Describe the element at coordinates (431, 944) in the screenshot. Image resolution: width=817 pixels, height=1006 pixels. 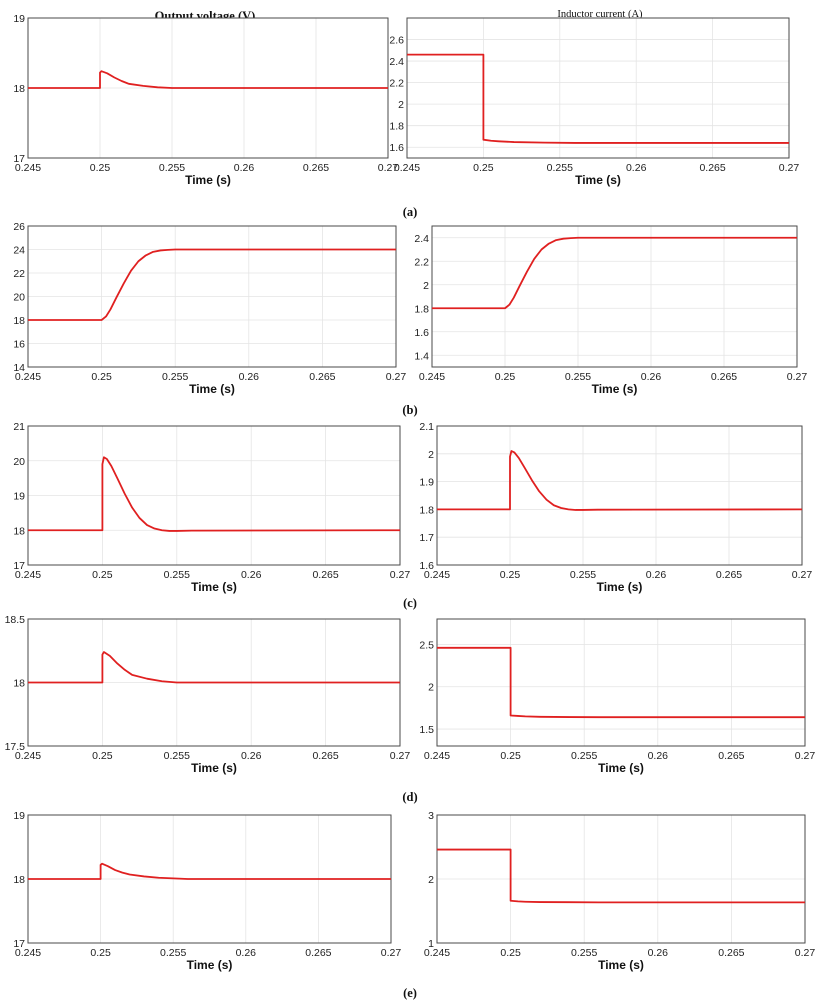
I see `y-tick-label: 1` at that location.